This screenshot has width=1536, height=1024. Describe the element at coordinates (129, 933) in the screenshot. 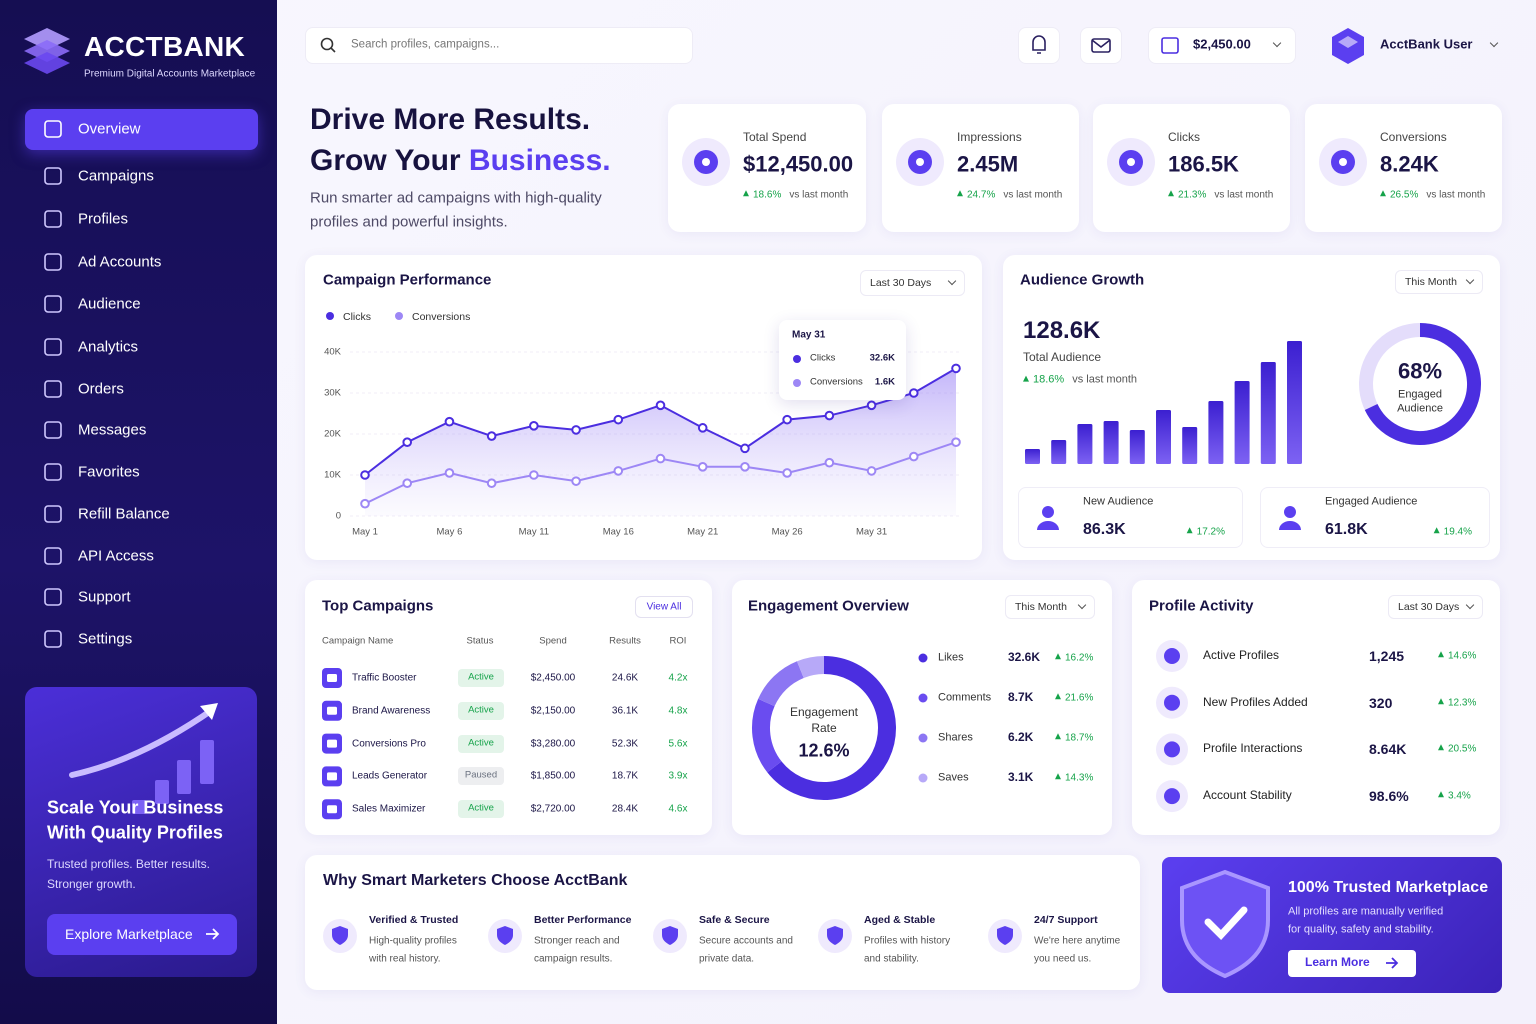

I see `promo-button-label: Explore Marketplace` at that location.